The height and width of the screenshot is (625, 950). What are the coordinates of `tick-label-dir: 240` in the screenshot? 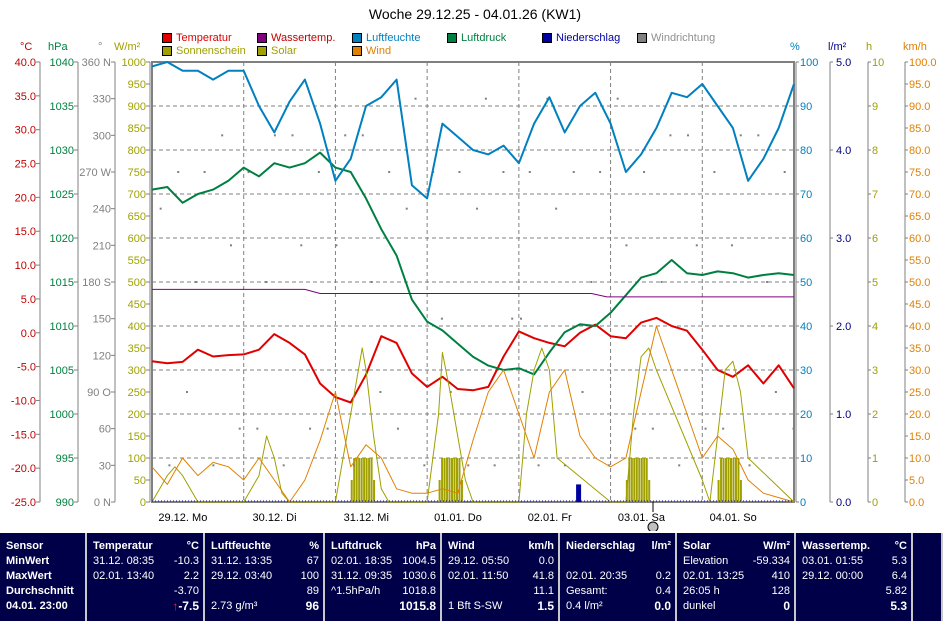 It's located at (102, 210).